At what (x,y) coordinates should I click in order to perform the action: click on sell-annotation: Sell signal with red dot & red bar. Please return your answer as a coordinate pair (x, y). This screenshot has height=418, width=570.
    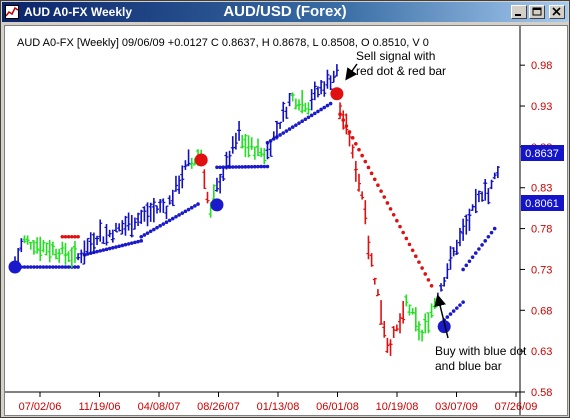
    Looking at the image, I should click on (395, 65).